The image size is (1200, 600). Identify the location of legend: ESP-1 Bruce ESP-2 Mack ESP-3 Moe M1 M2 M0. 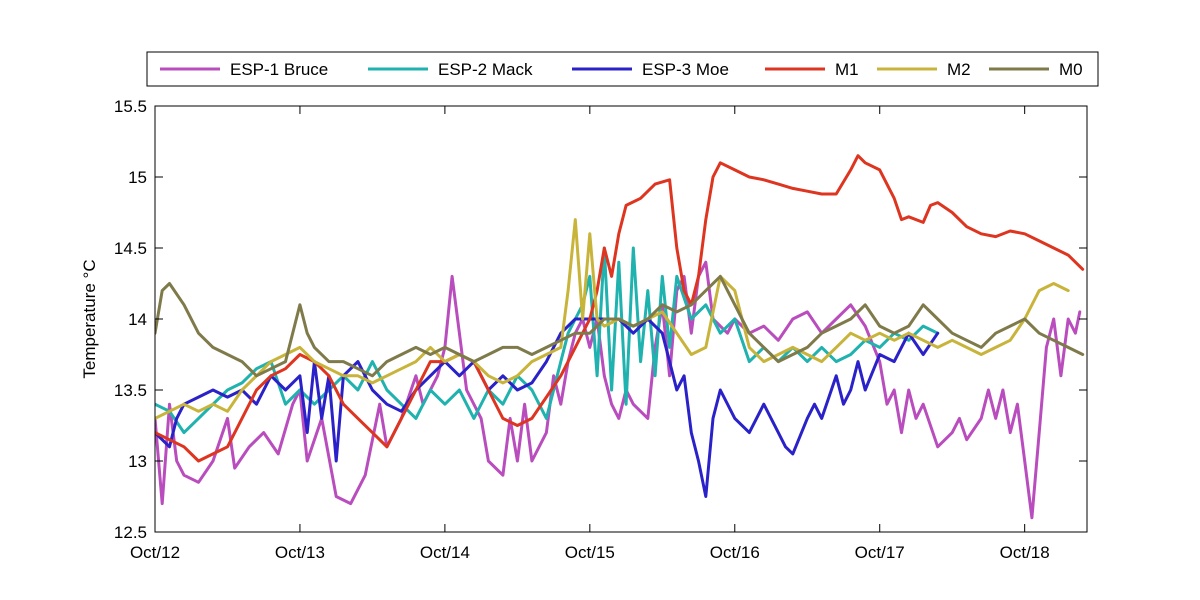
(622, 69).